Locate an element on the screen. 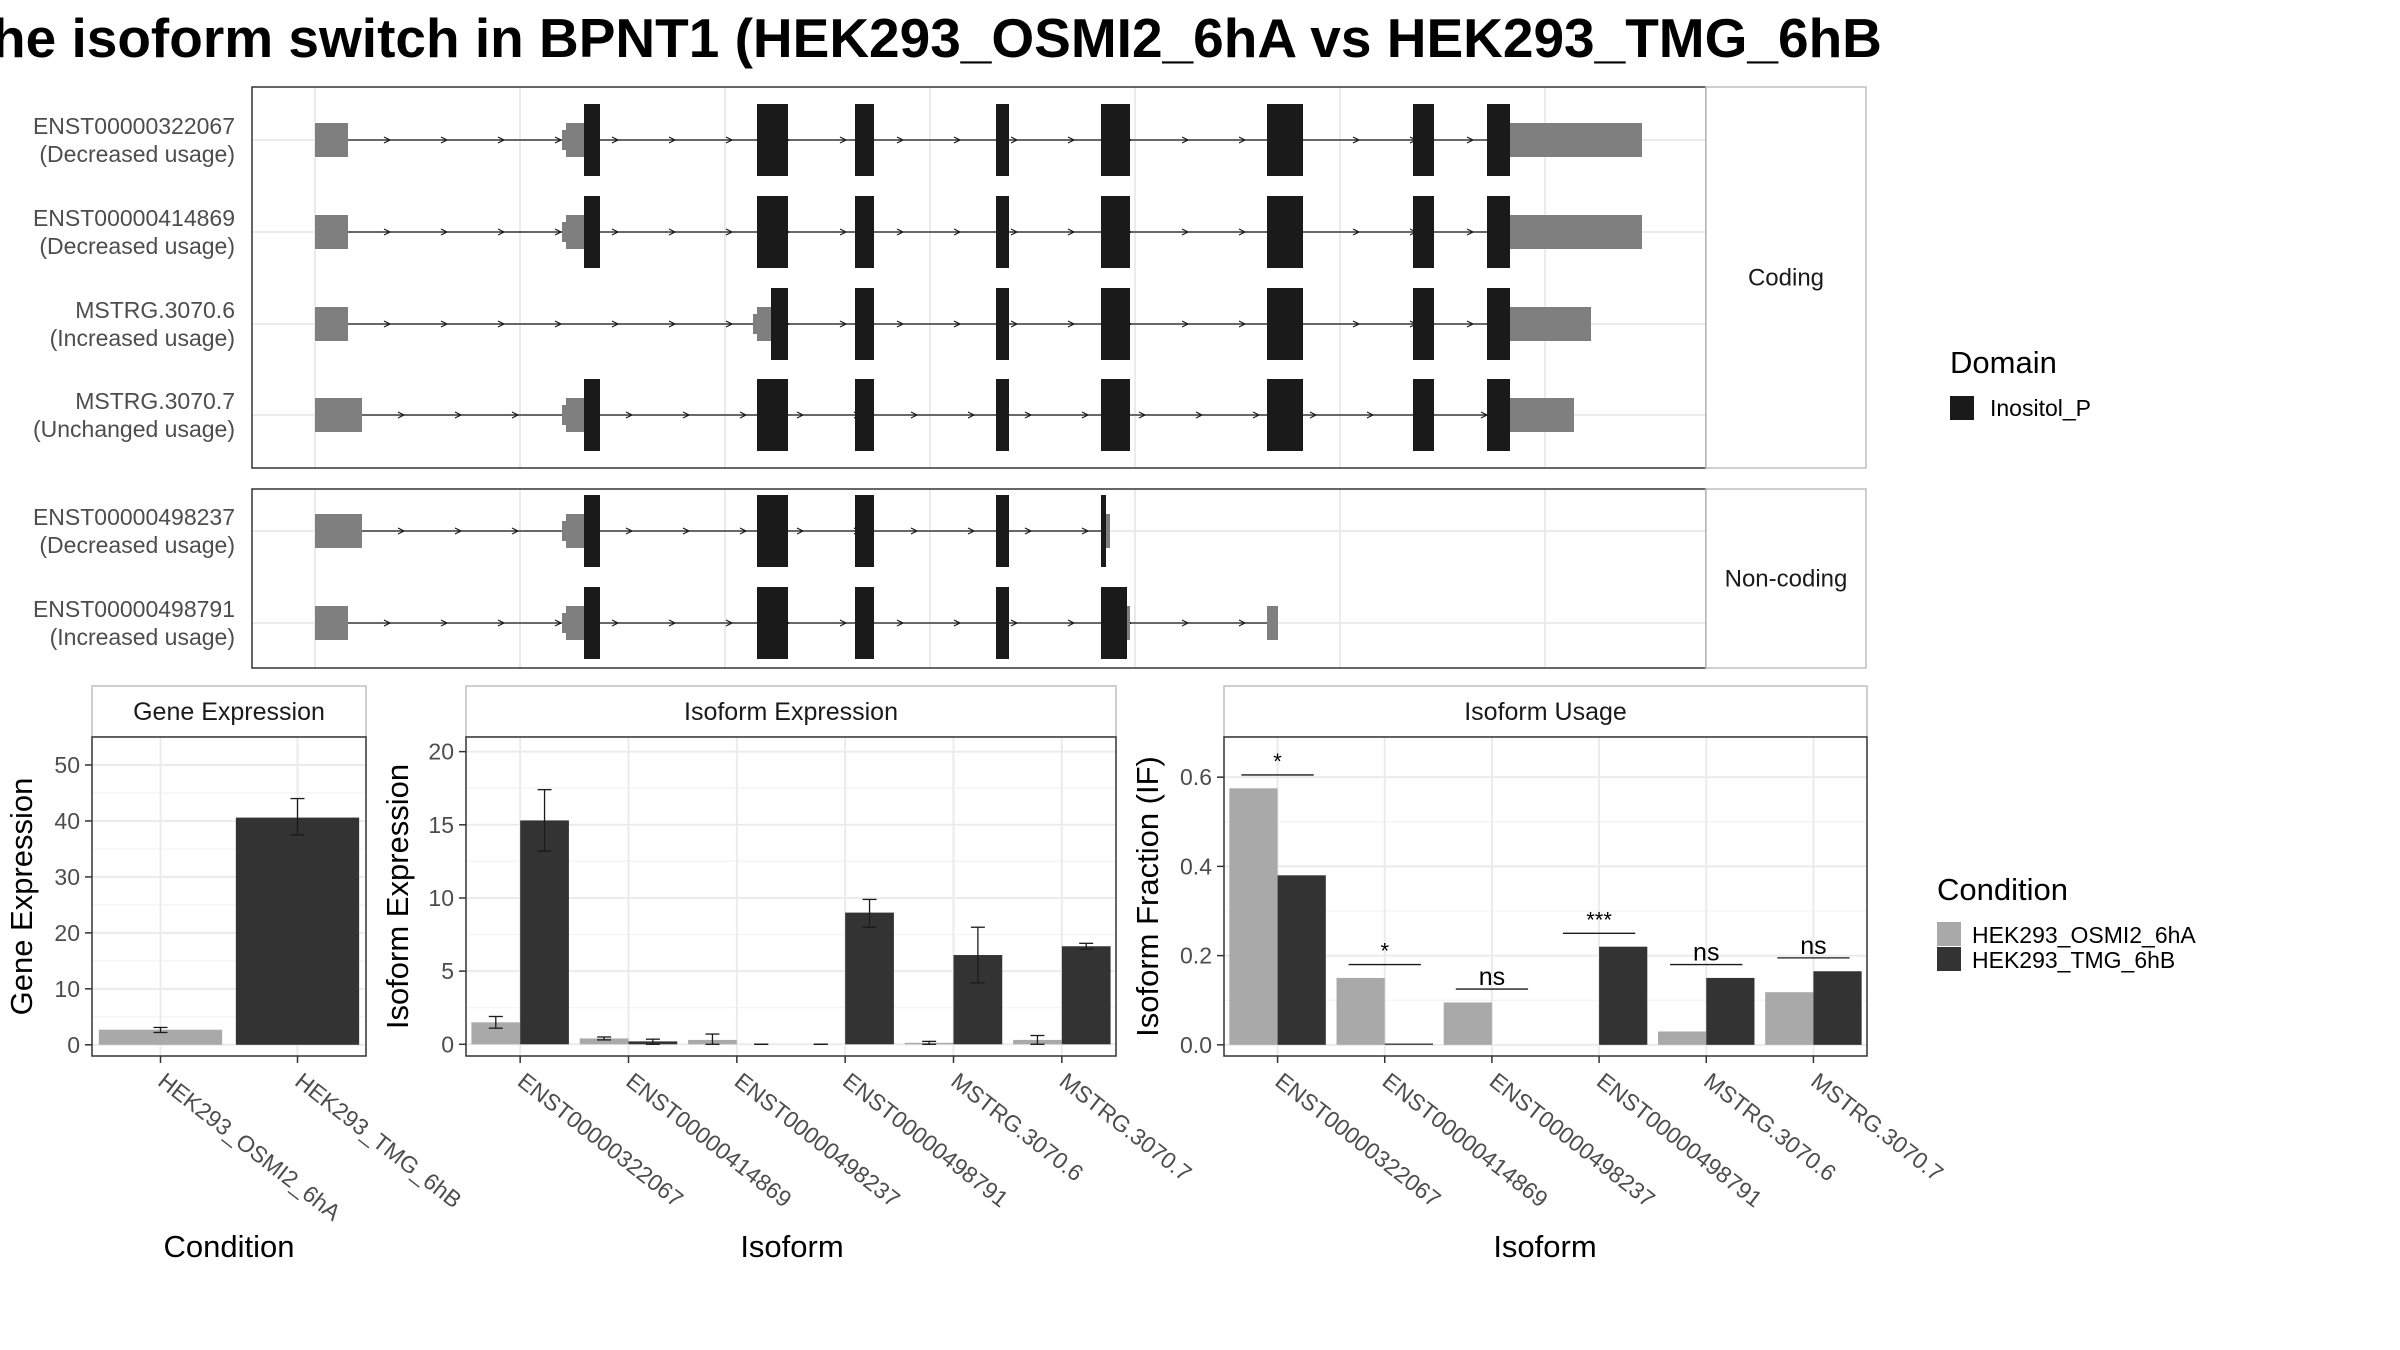 This screenshot has height=1350, width=2400. domain-legend-label: Inositol_P is located at coordinates (2040, 408).